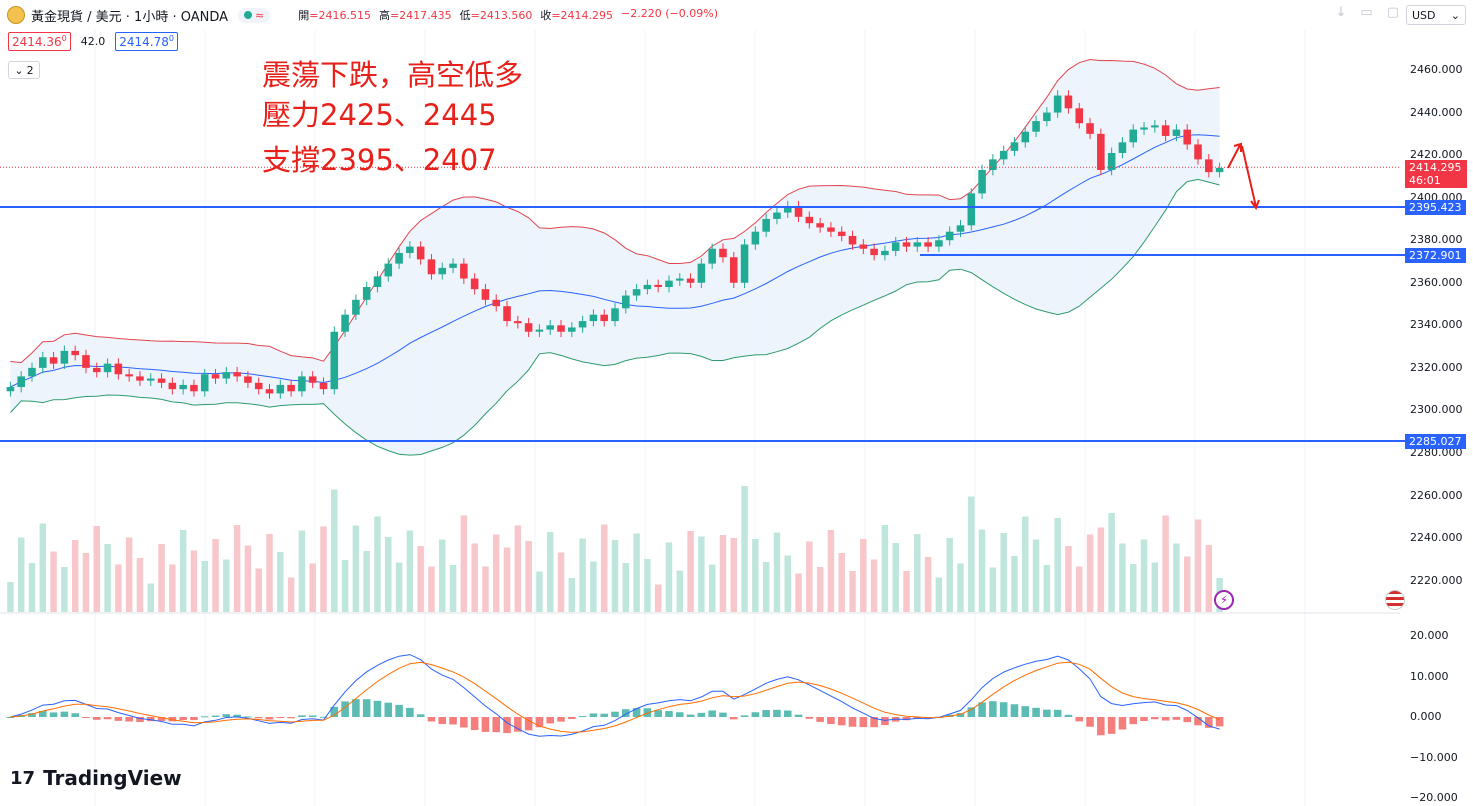 Image resolution: width=1473 pixels, height=806 pixels. Describe the element at coordinates (1436, 495) in the screenshot. I see `price-tick-label: 2260.000` at that location.